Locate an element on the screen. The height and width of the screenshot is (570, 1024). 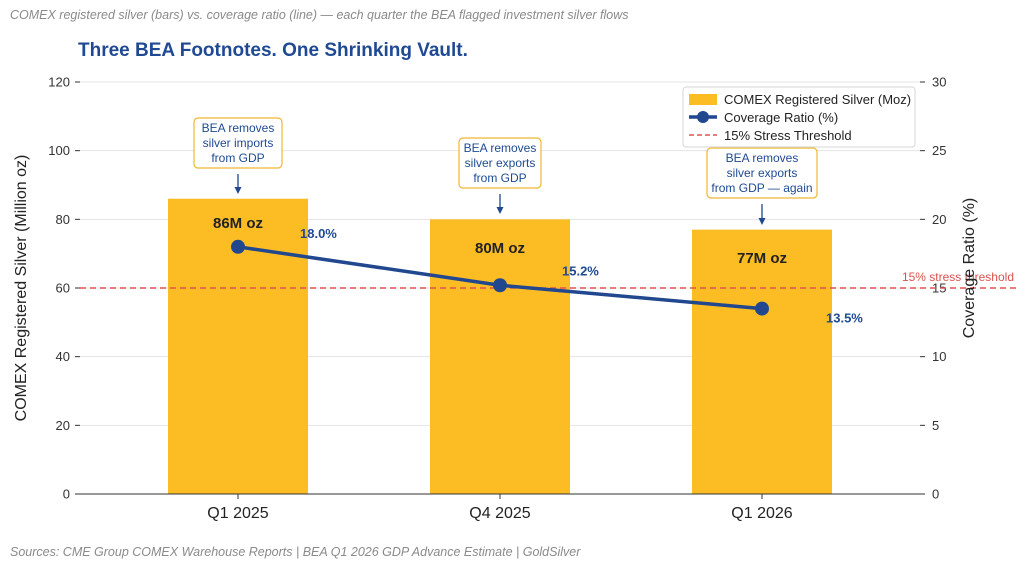
threshold-label: 15% stress threshold is located at coordinates (958, 277).